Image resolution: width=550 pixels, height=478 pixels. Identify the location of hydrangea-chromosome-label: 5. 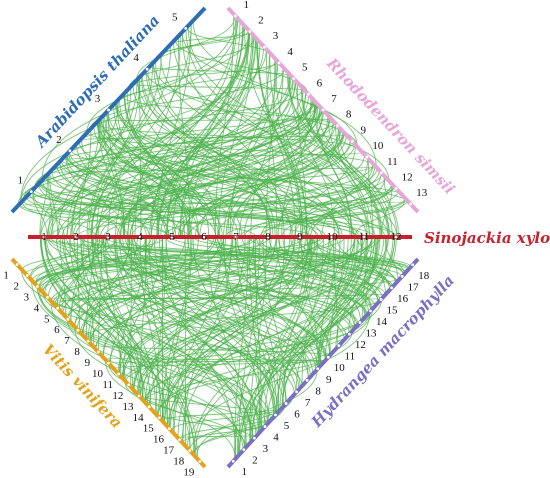
(287, 426).